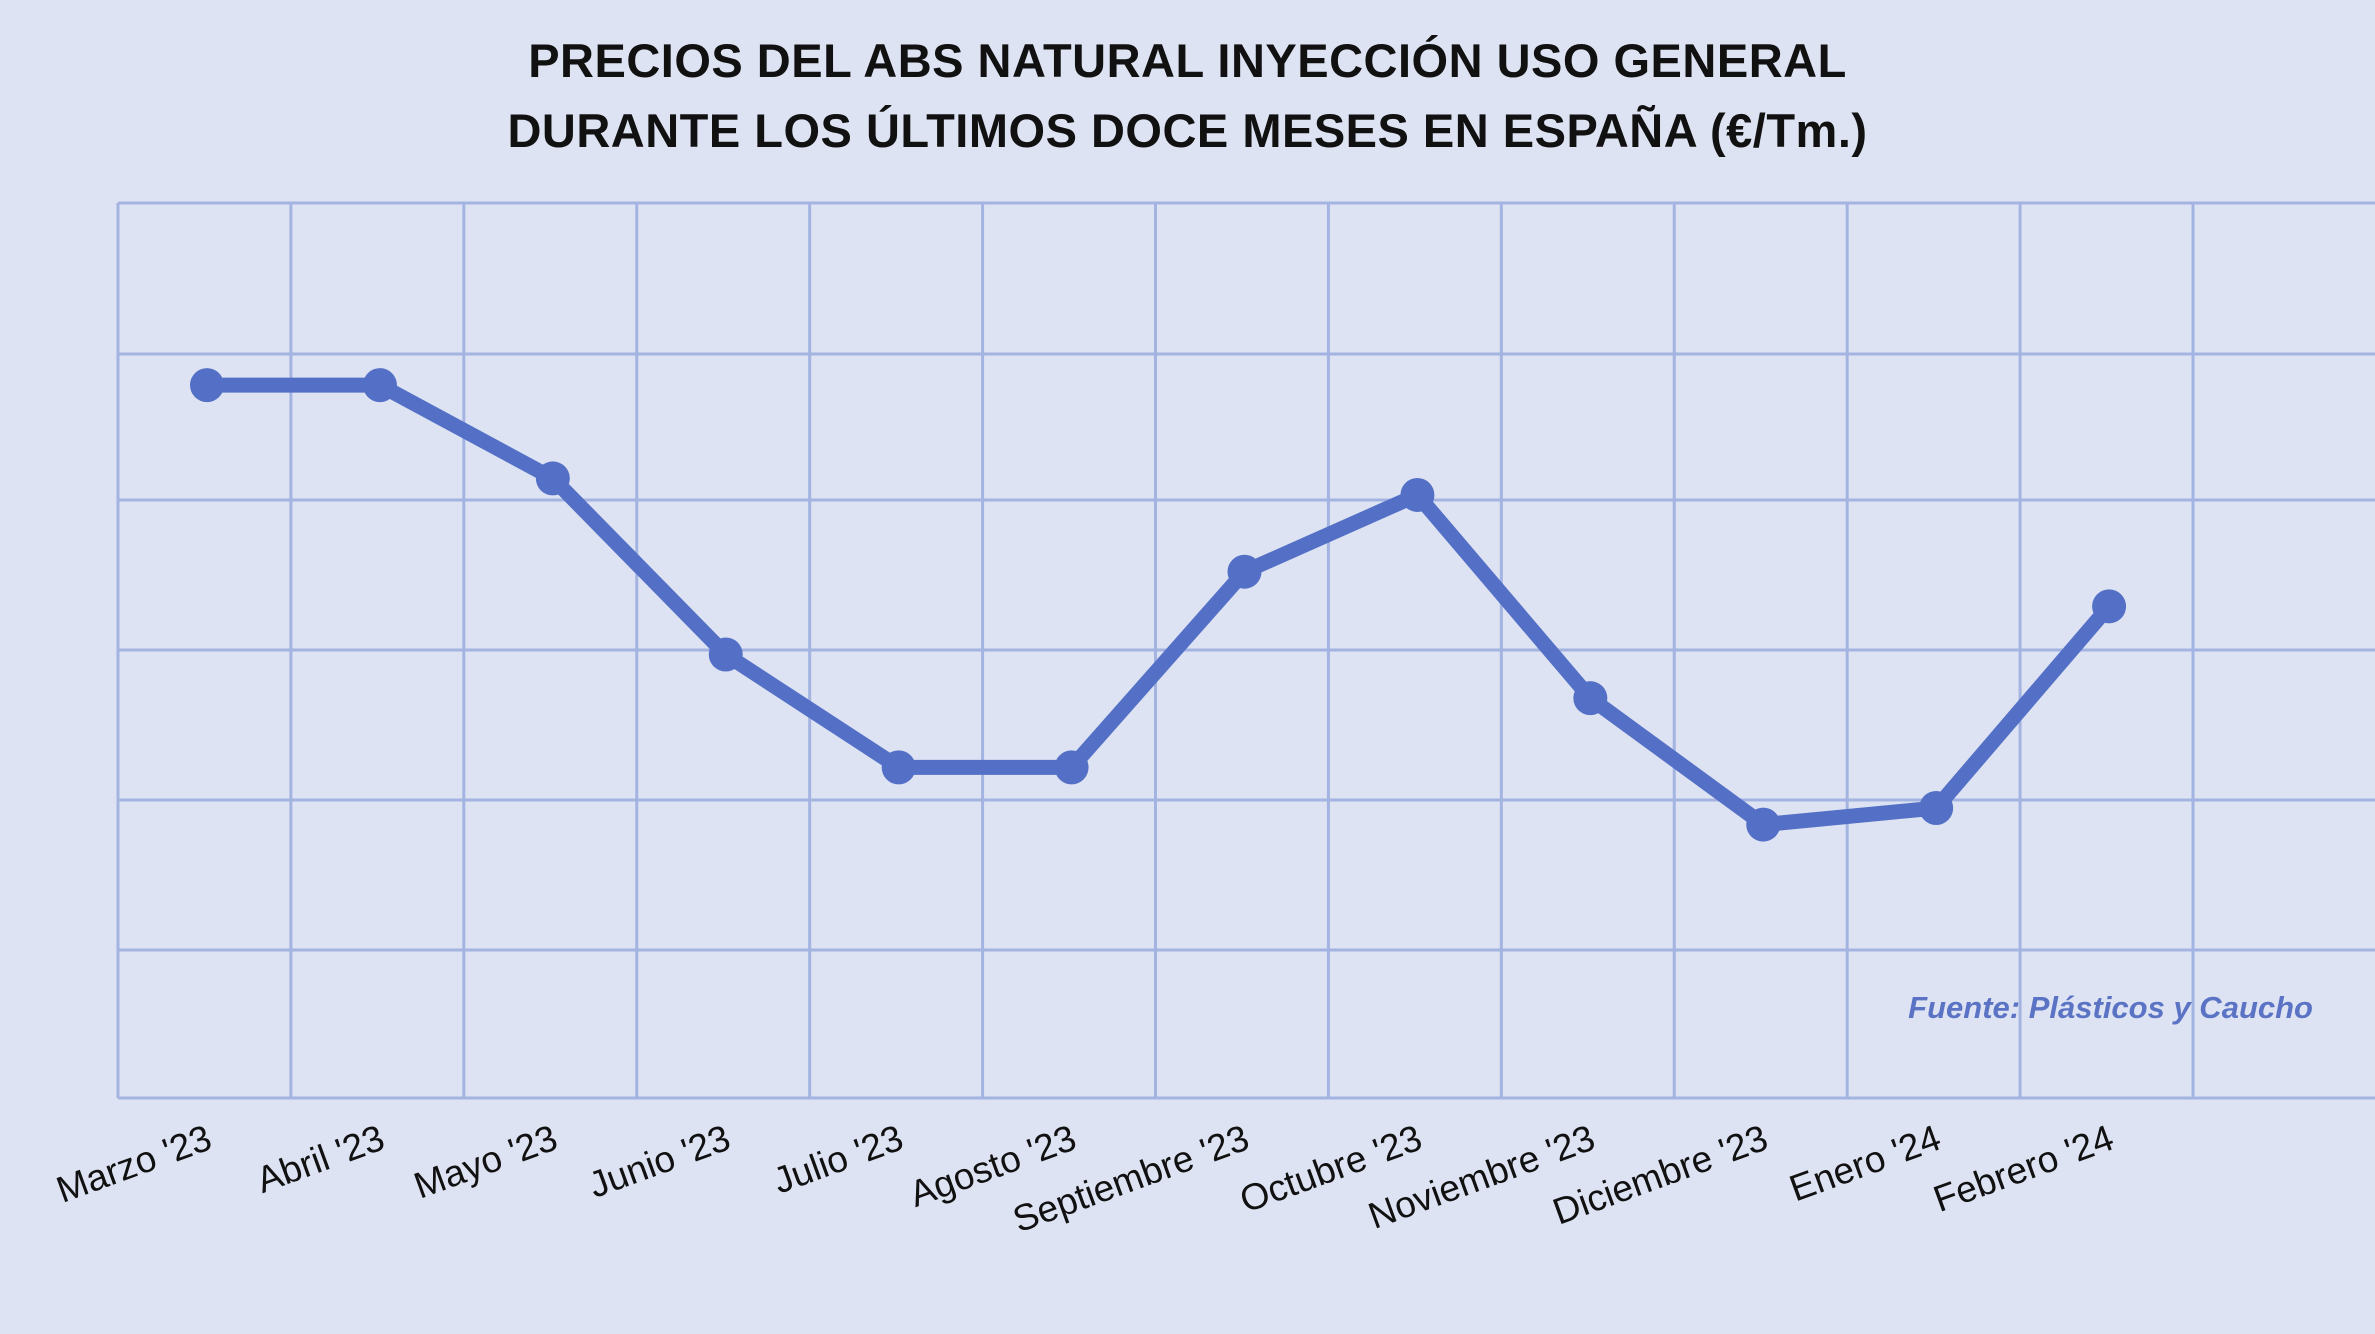 The width and height of the screenshot is (2375, 1334). Describe the element at coordinates (134, 1164) in the screenshot. I see `x-tick-label: Marzo '23` at that location.